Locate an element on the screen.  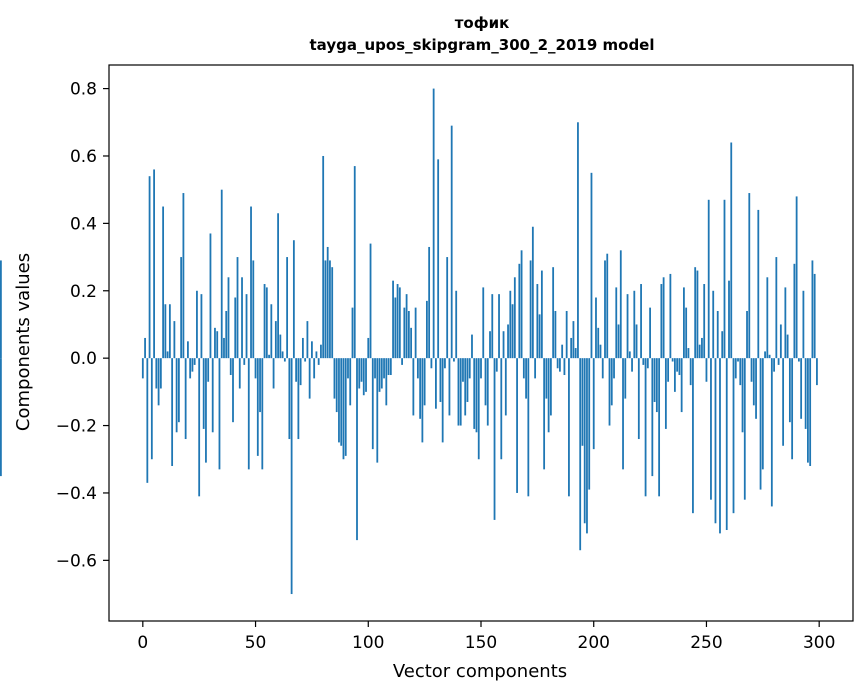
y-tick-label: 0.6 is located at coordinates (83, 157).